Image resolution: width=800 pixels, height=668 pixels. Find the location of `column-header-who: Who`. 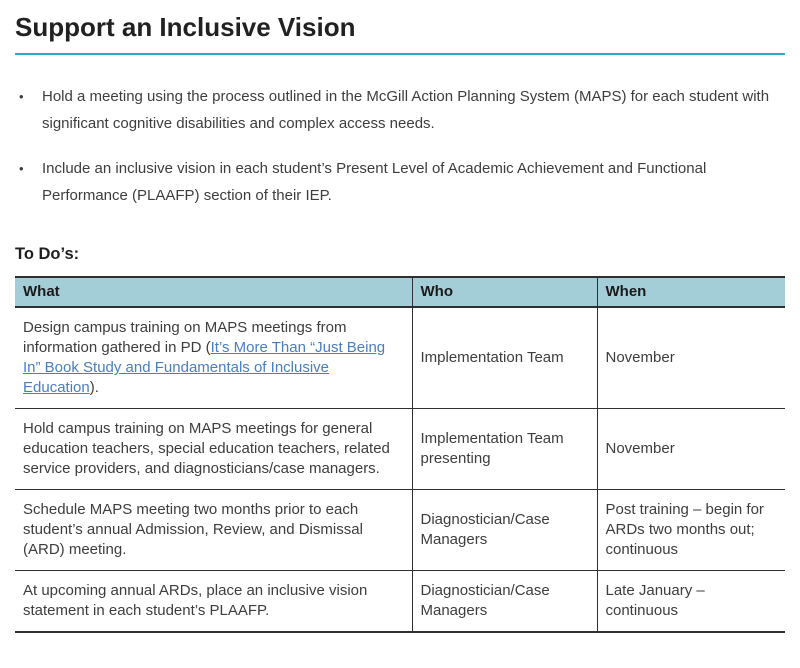

column-header-who: Who is located at coordinates (504, 292).